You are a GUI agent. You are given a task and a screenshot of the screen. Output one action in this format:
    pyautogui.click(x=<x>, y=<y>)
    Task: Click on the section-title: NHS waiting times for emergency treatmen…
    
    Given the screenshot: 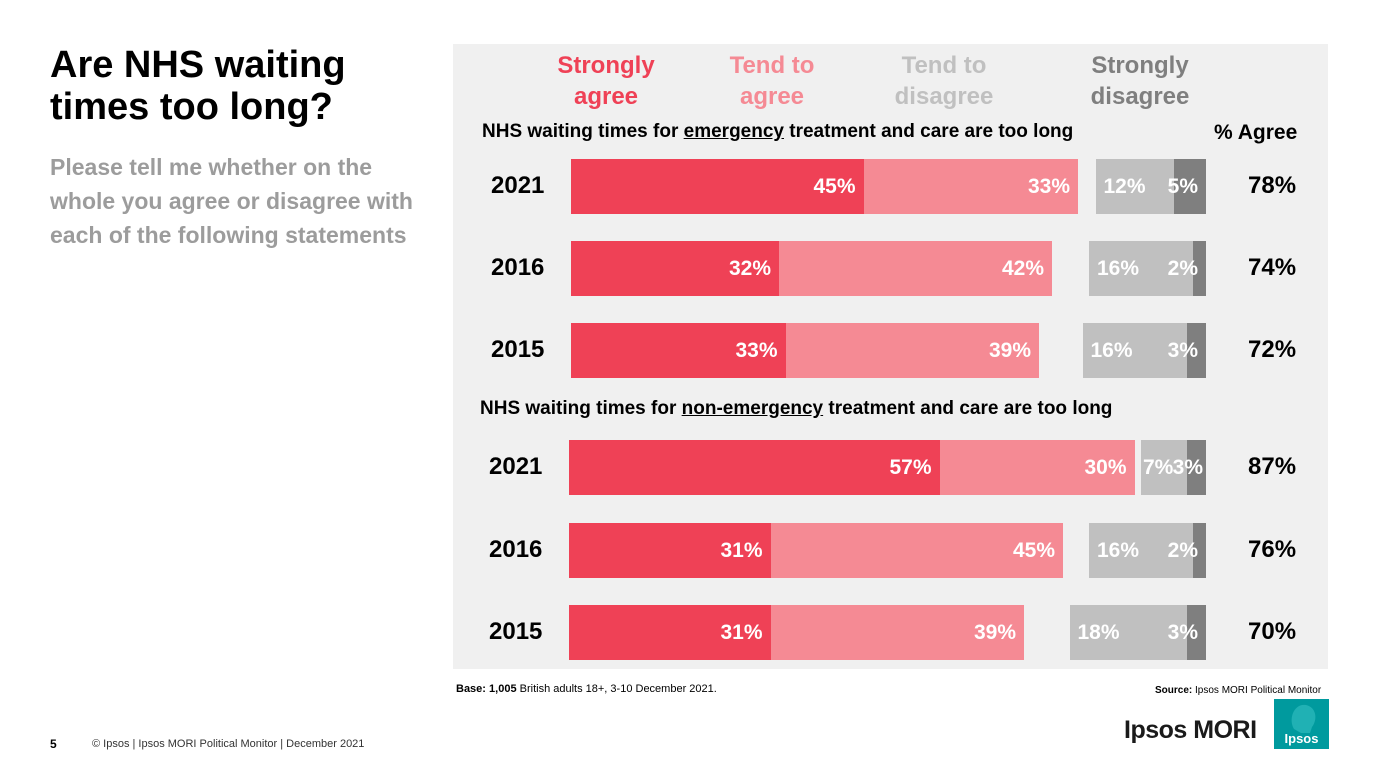 What is the action you would take?
    pyautogui.click(x=777, y=132)
    